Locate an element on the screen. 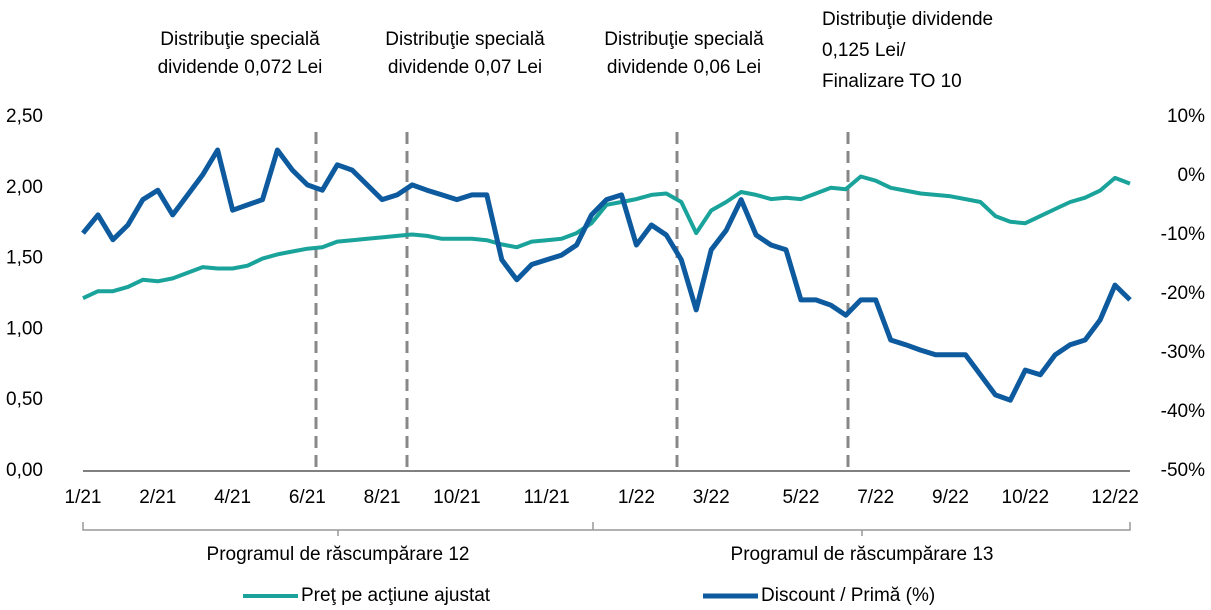 The height and width of the screenshot is (610, 1211). annotation: 0,125 Lei/ is located at coordinates (864, 50).